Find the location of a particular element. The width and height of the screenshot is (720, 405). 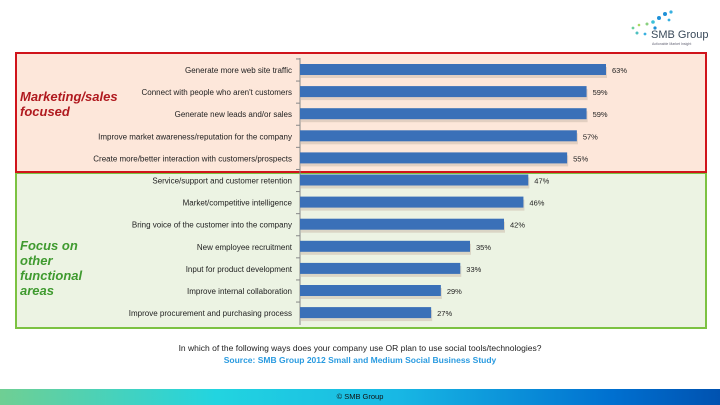

category-label: Connect with people who aren't customers is located at coordinates (217, 92).